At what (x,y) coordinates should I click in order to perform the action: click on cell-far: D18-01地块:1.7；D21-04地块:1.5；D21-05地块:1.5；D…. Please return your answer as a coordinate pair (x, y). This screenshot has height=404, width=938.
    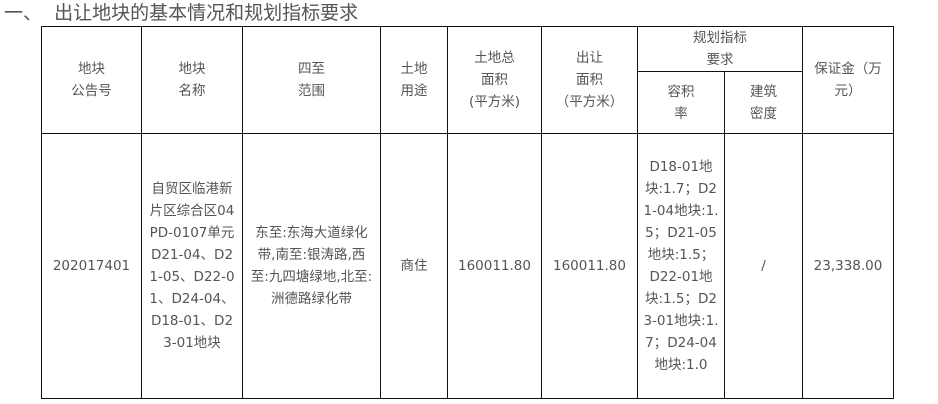
    Looking at the image, I should click on (681, 266).